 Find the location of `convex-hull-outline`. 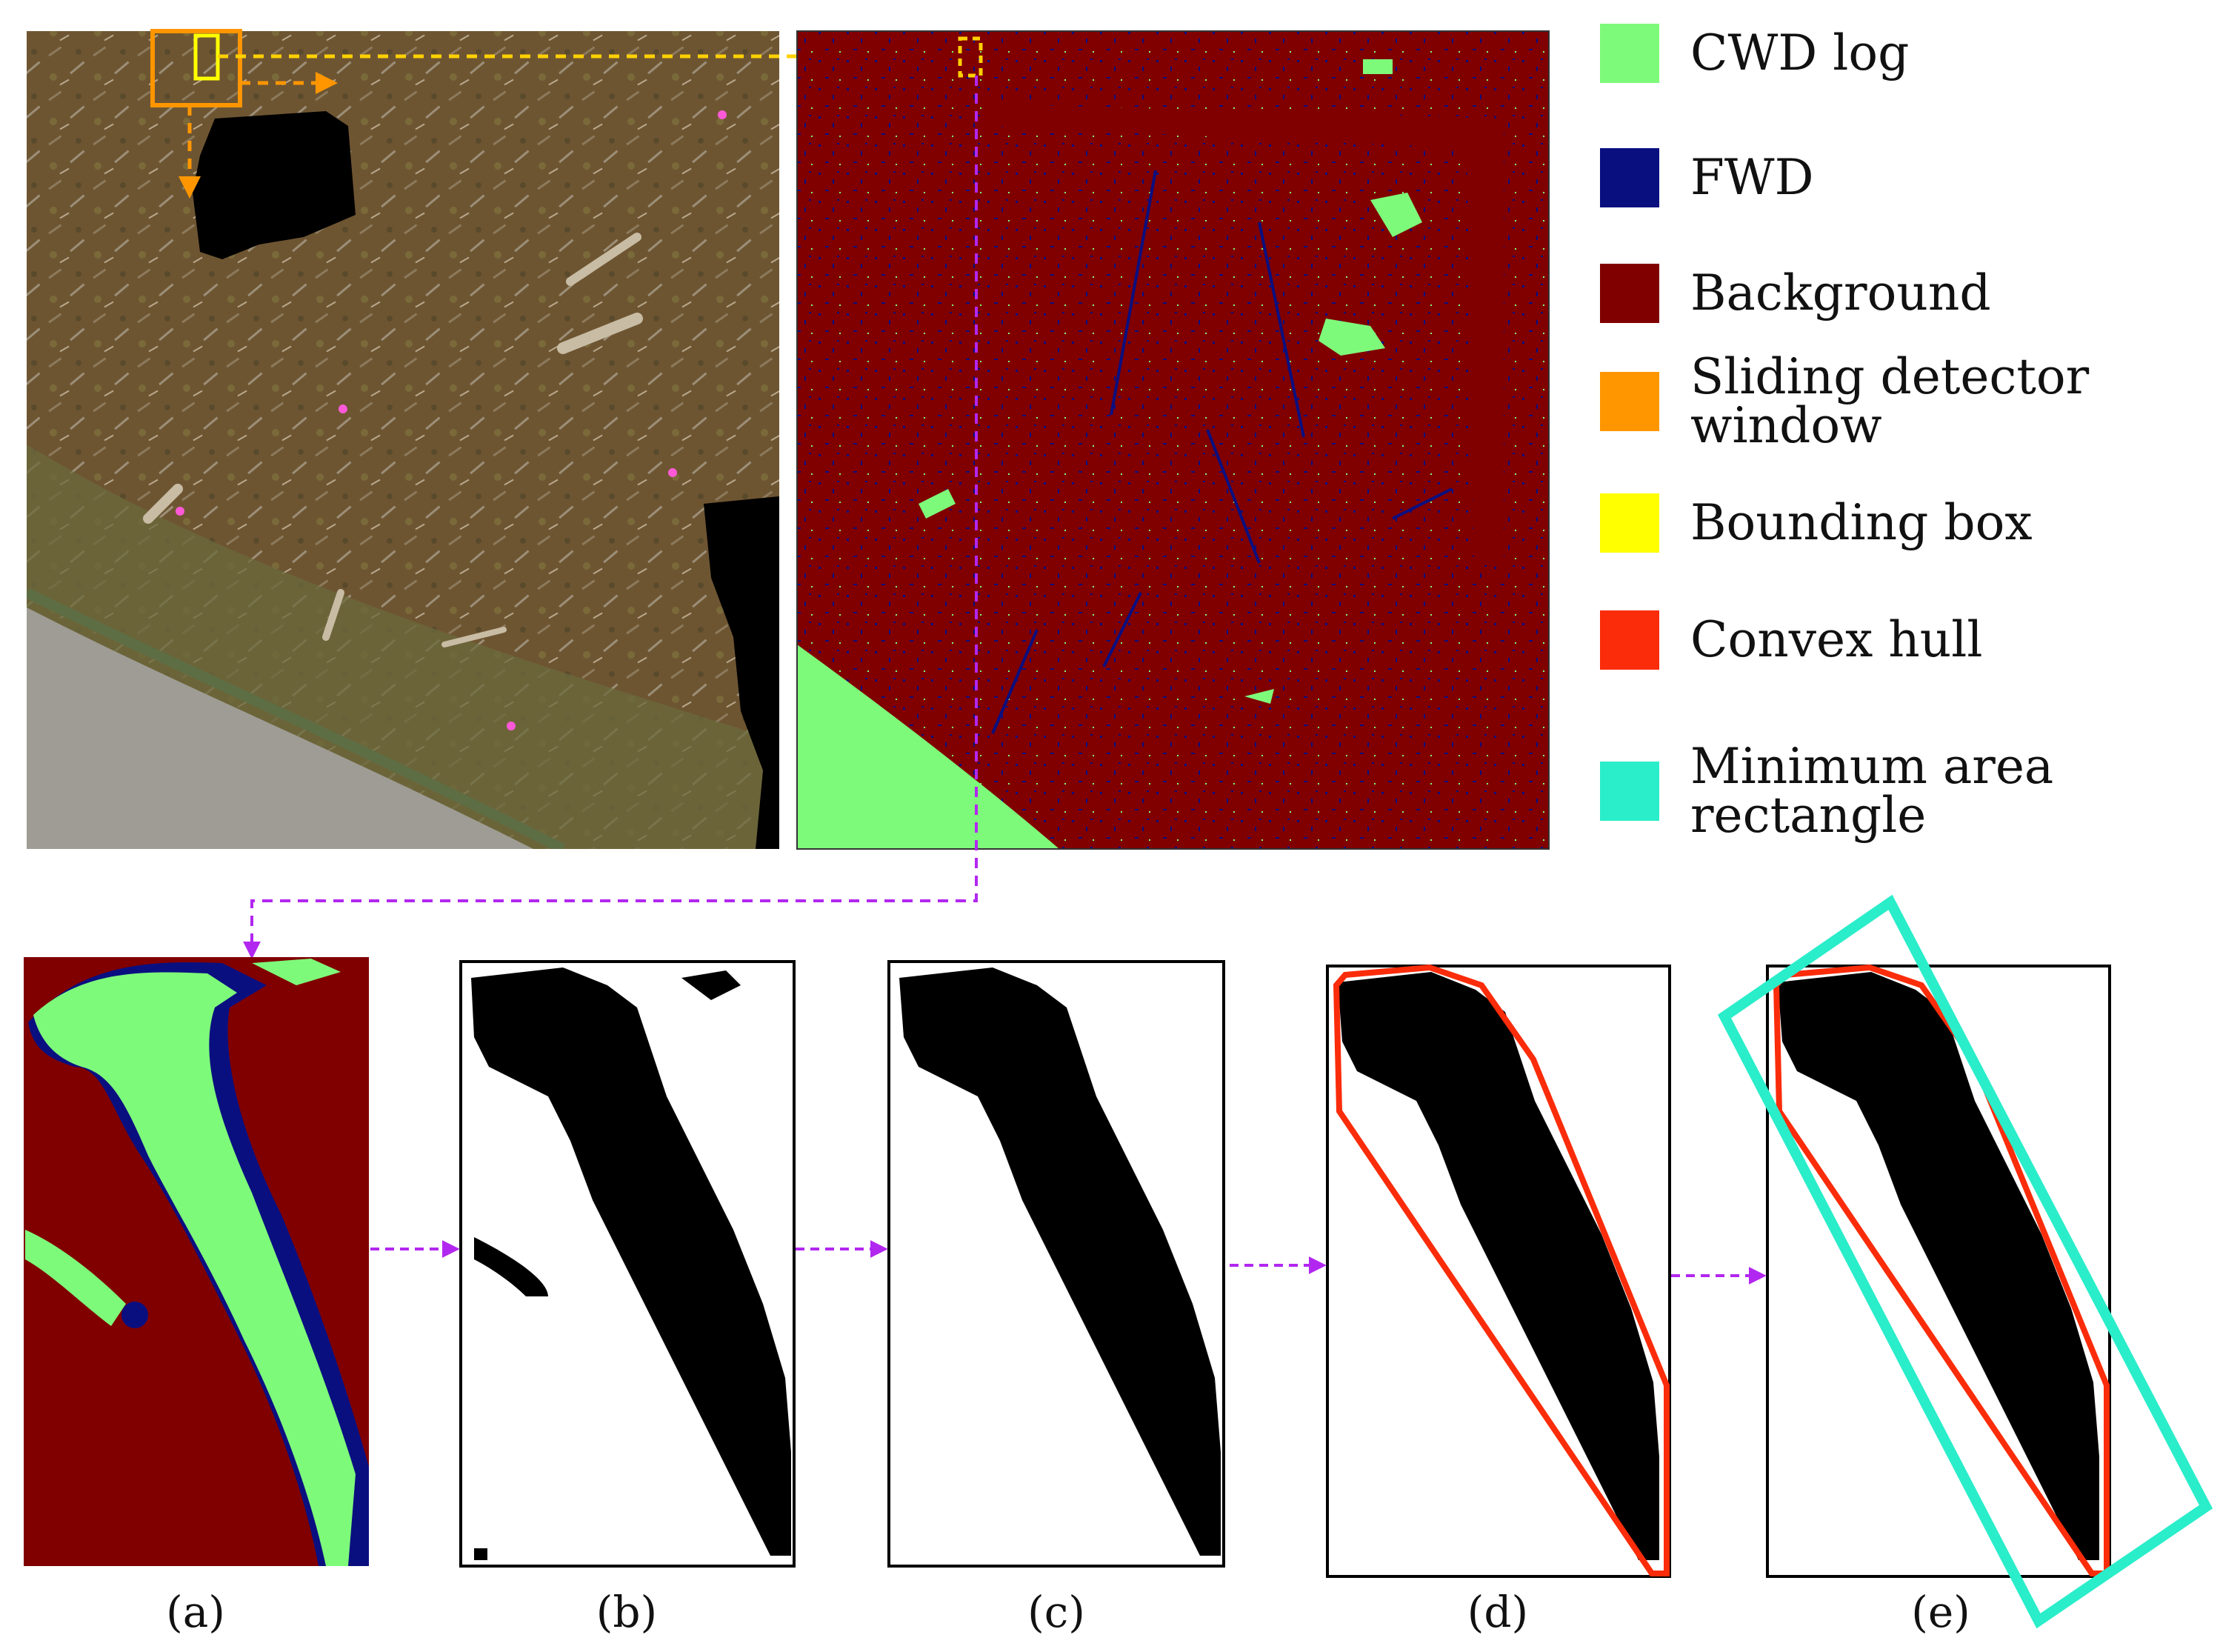

convex-hull-outline is located at coordinates (1501, 1270).